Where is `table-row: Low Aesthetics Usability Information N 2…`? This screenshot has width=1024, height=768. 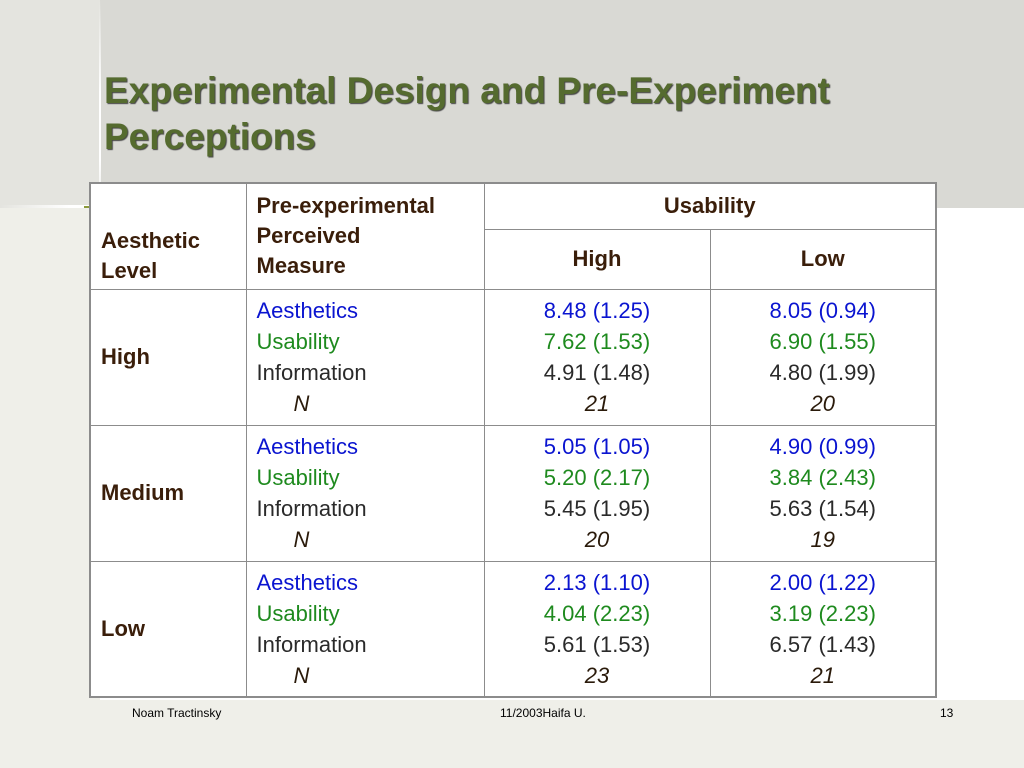
table-row: Low Aesthetics Usability Information N 2… is located at coordinates (513, 629).